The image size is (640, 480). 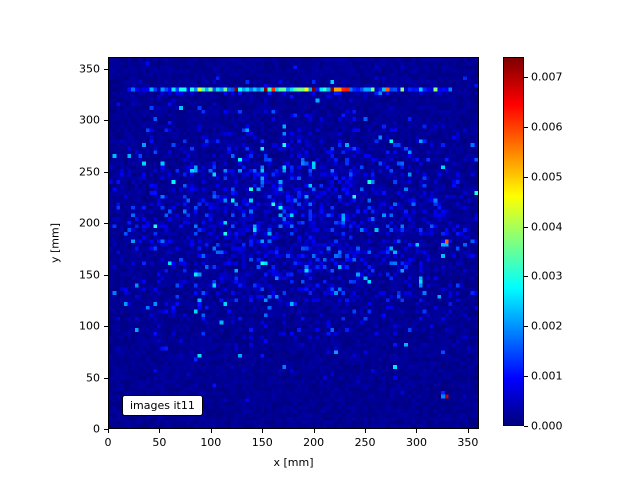 What do you see at coordinates (89, 223) in the screenshot?
I see `y-tick-label: 200` at bounding box center [89, 223].